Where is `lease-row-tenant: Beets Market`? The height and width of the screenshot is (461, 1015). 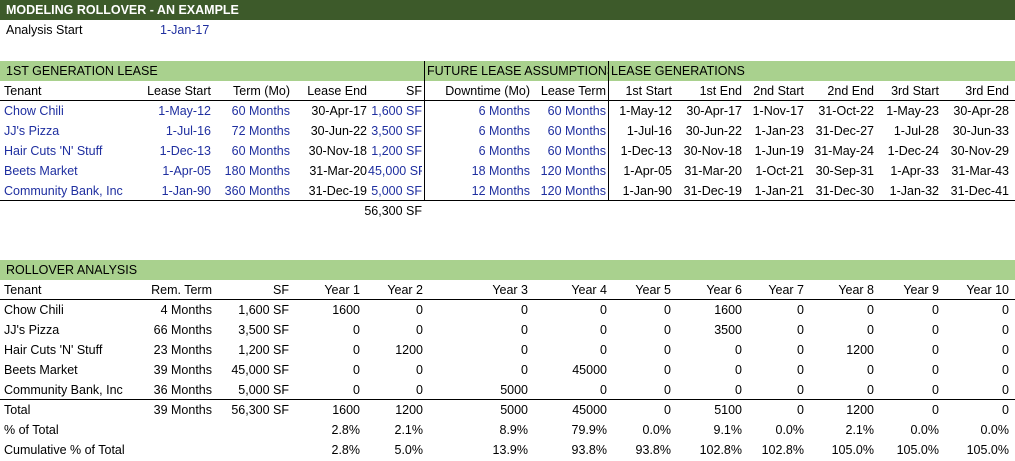 lease-row-tenant: Beets Market is located at coordinates (41, 171).